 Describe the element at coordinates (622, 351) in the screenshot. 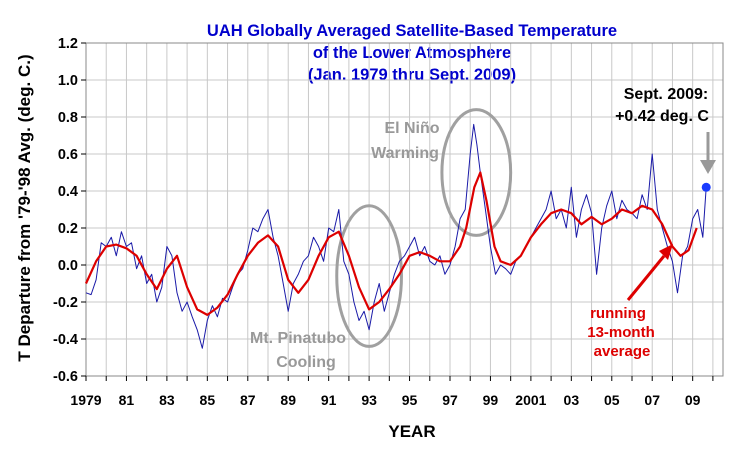

I see `running-label: average` at that location.